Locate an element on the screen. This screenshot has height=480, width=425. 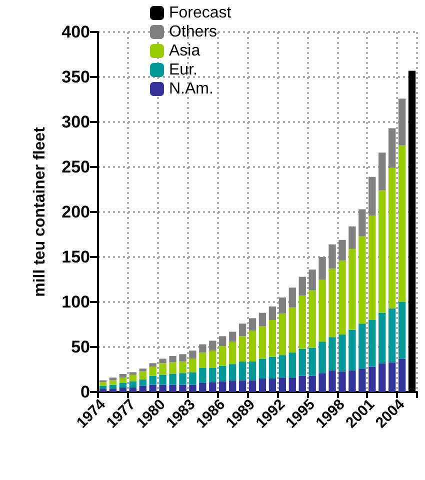
y-tick-label: 400 is located at coordinates (76, 32).